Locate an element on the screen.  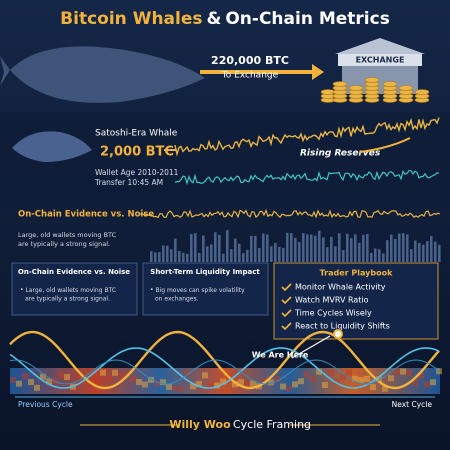
small-whale is located at coordinates (52, 146).